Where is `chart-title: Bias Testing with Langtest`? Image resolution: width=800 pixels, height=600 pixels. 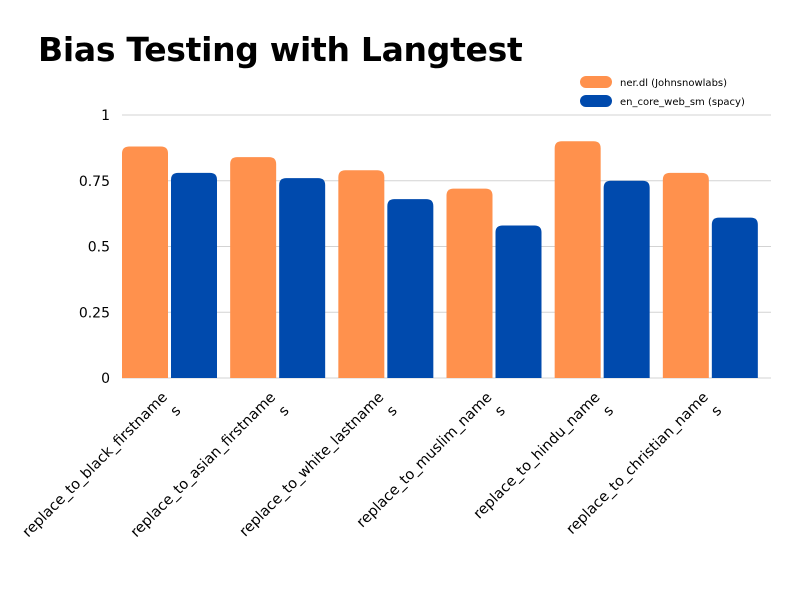 chart-title: Bias Testing with Langtest is located at coordinates (280, 49).